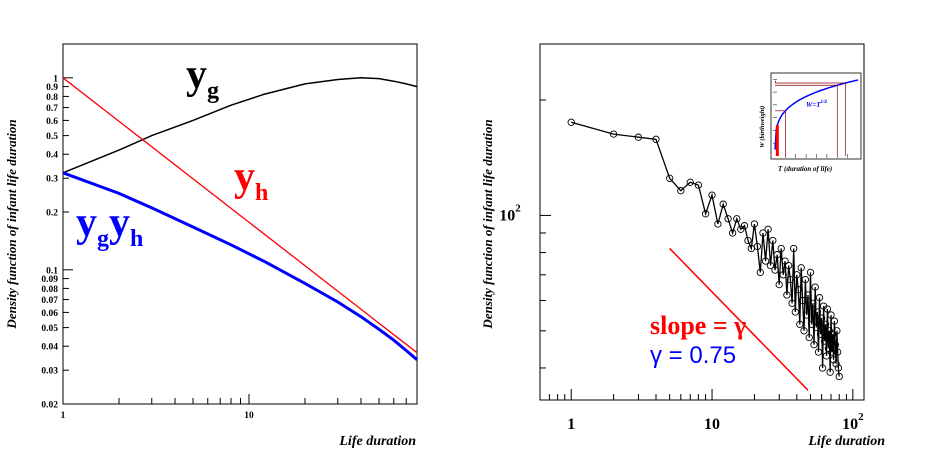 The width and height of the screenshot is (926, 450). What do you see at coordinates (49, 348) in the screenshot?
I see `left-y-tick-label: 0.04` at bounding box center [49, 348].